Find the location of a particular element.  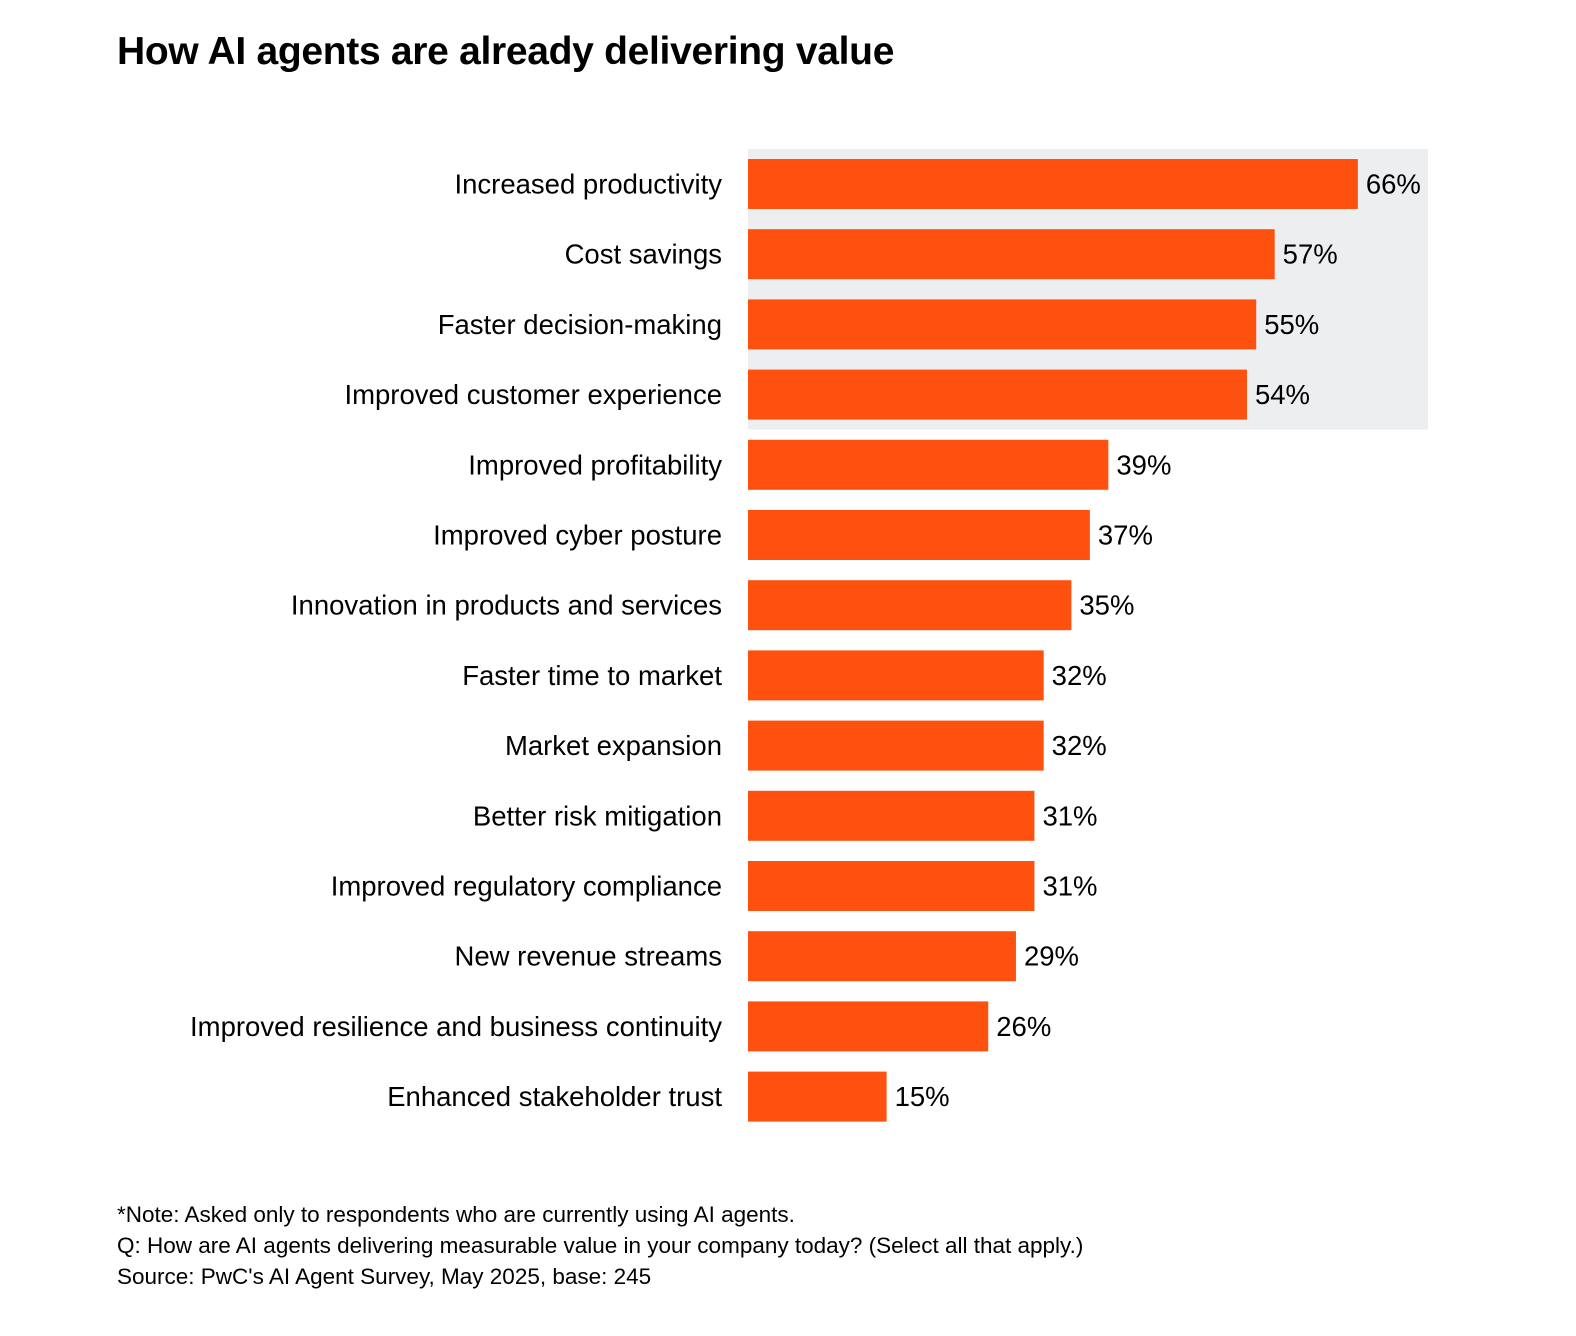

category-label: Market expansion is located at coordinates (613, 745).